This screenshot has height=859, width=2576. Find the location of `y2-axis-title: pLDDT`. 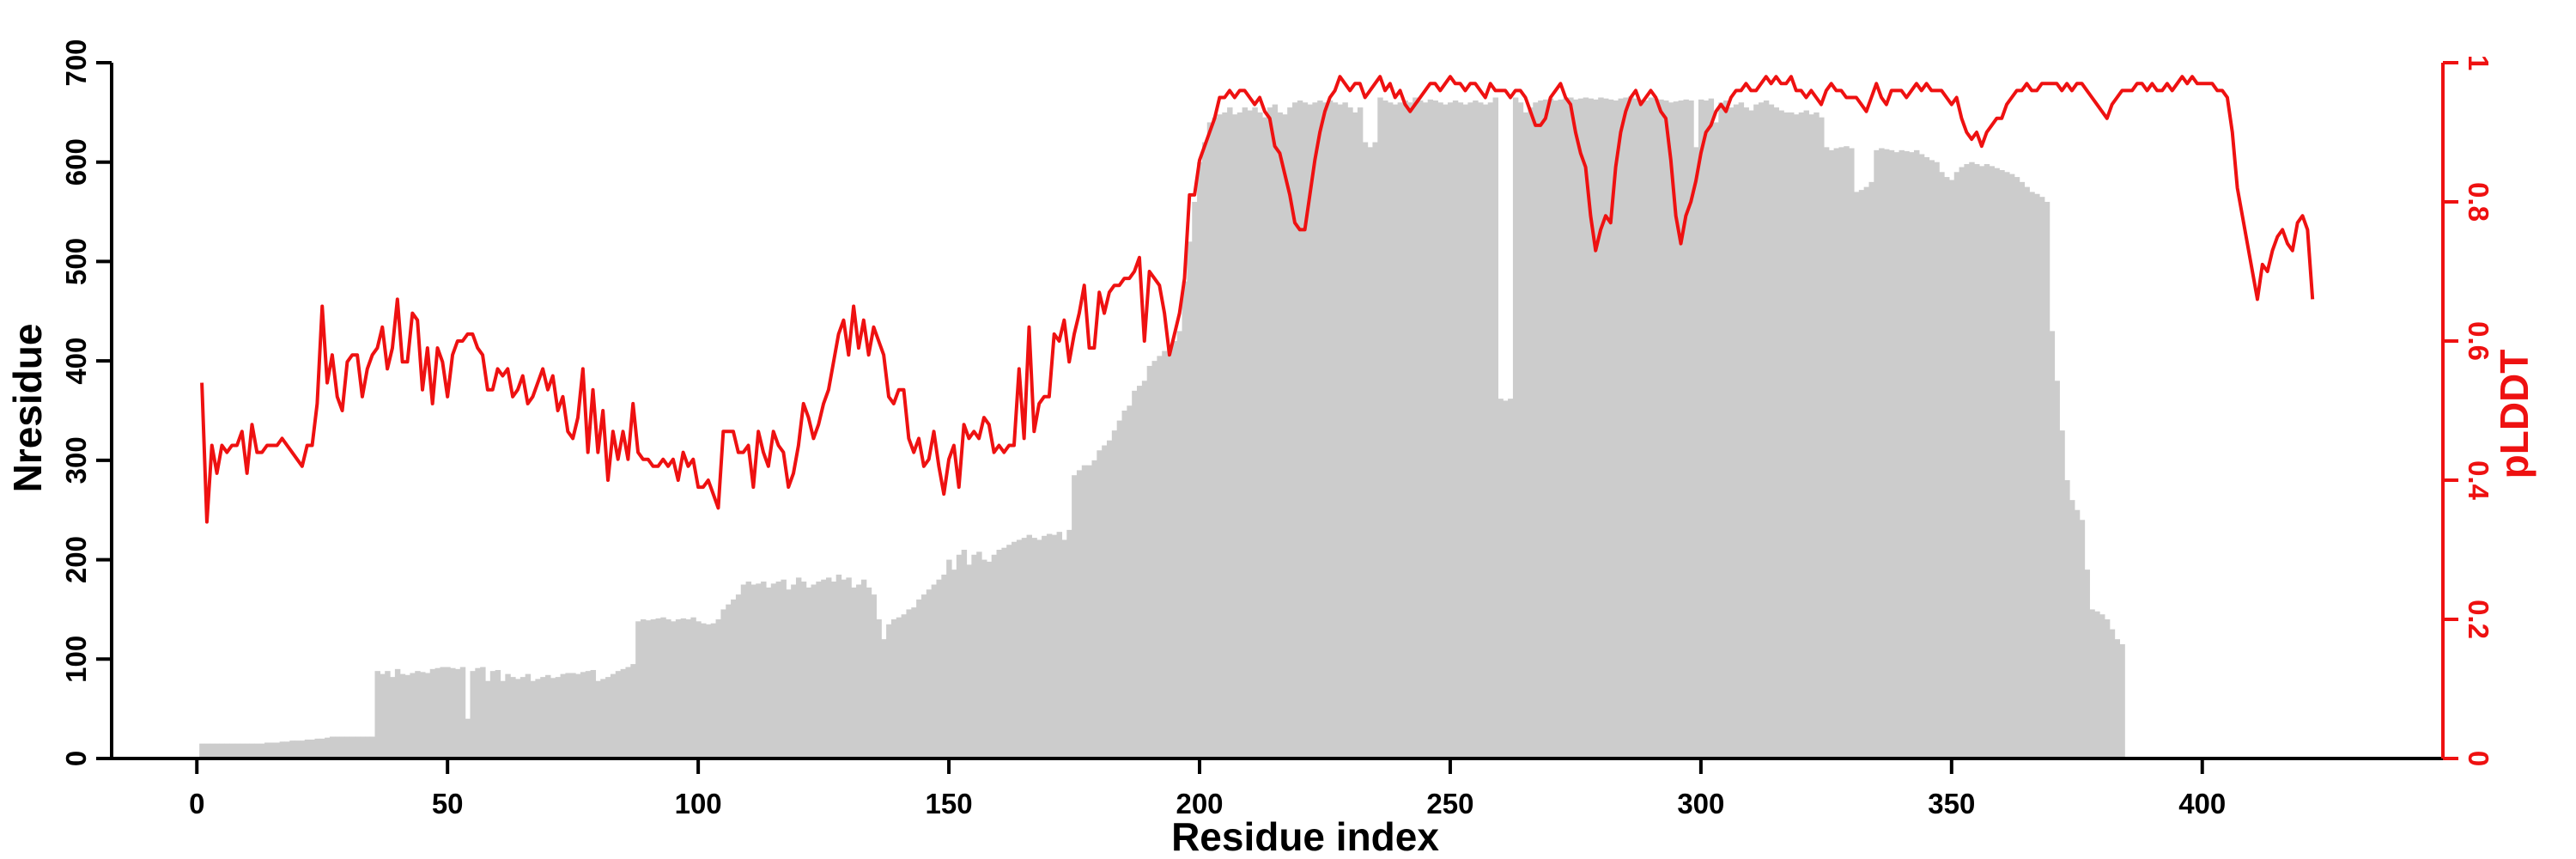

y2-axis-title: pLDDT is located at coordinates (2514, 415).